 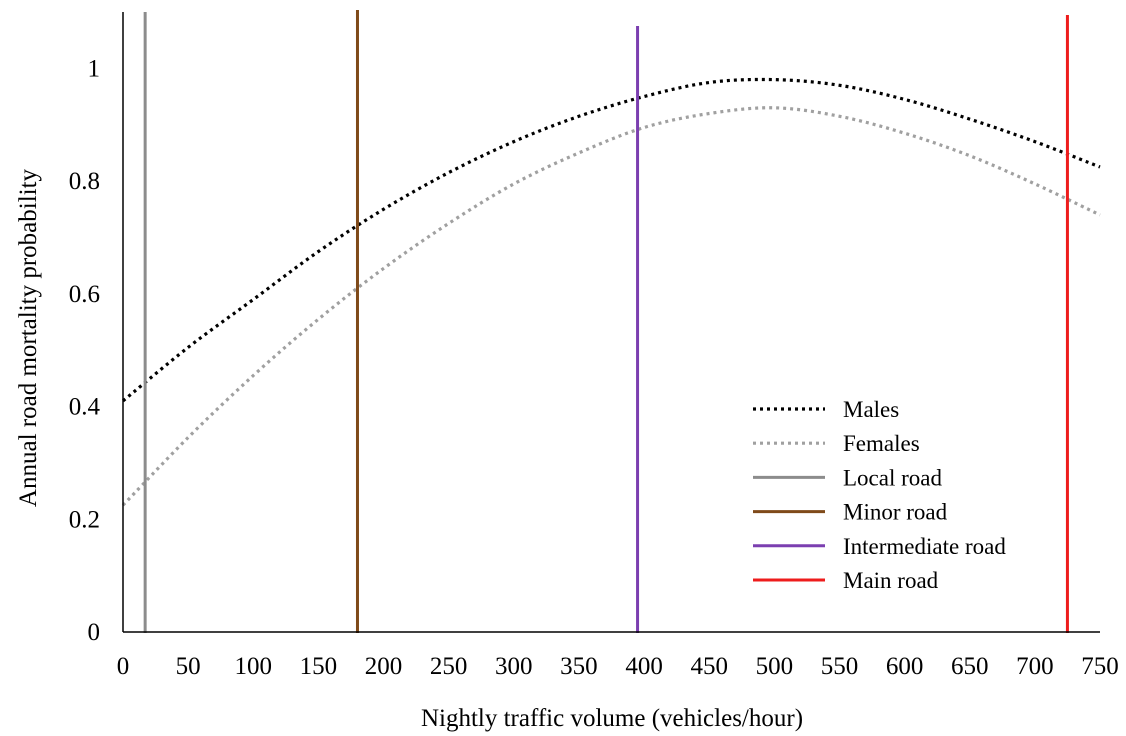 What do you see at coordinates (254, 666) in the screenshot?
I see `x-tick-label: 100` at bounding box center [254, 666].